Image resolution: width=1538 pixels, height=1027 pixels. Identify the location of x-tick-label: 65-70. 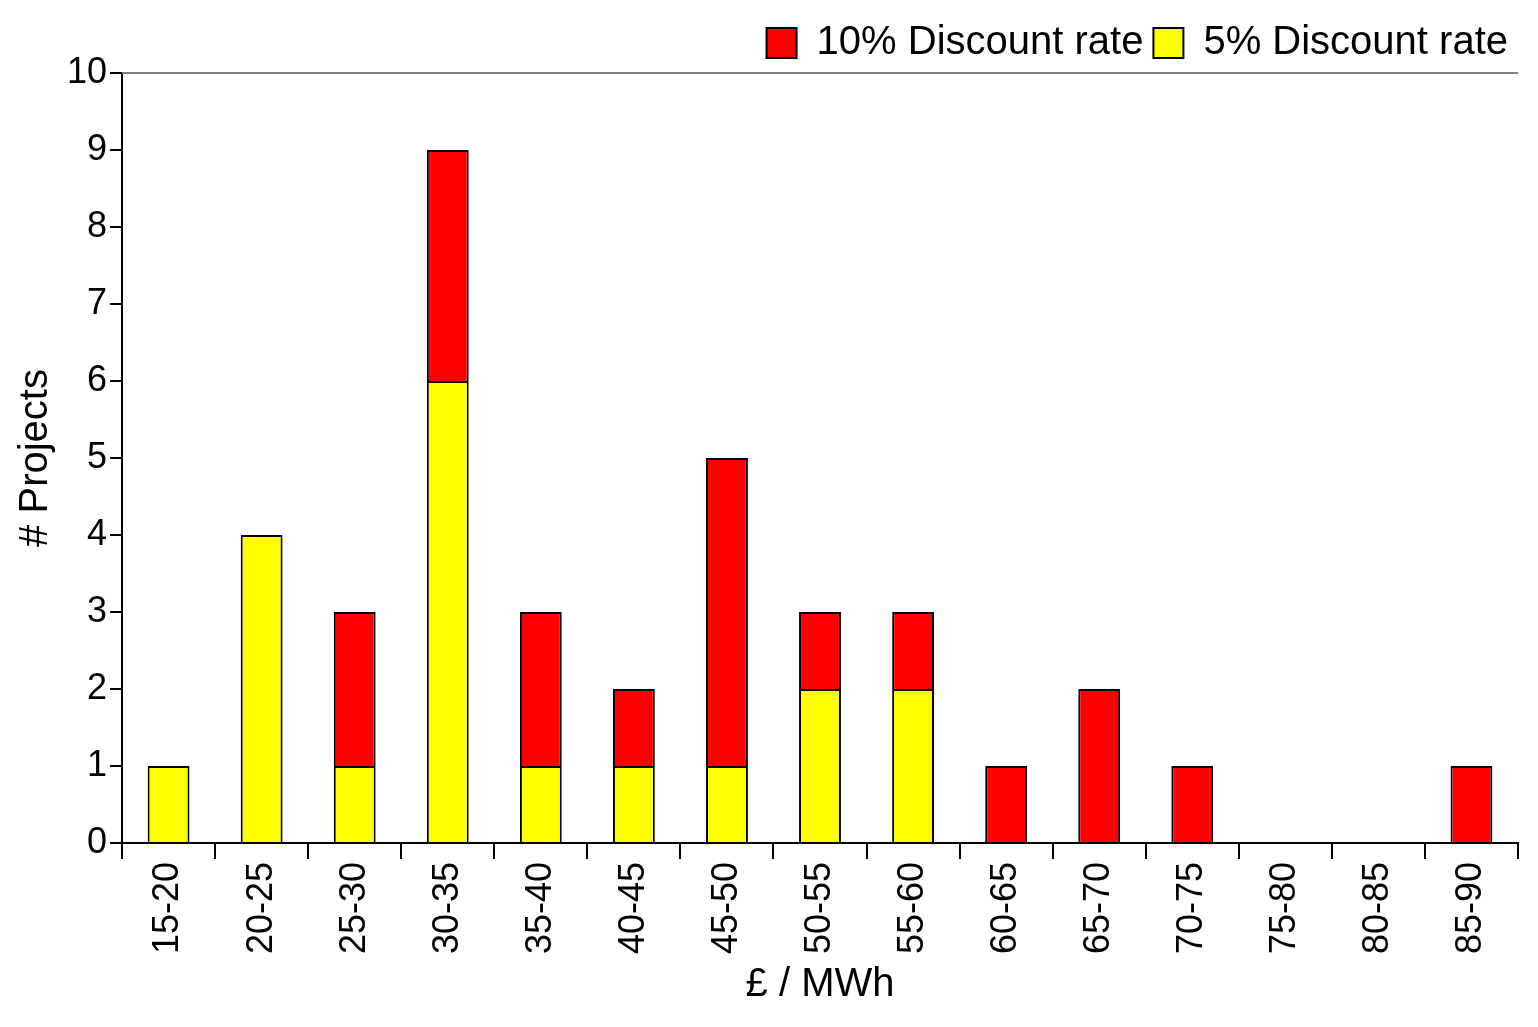
(1097, 907).